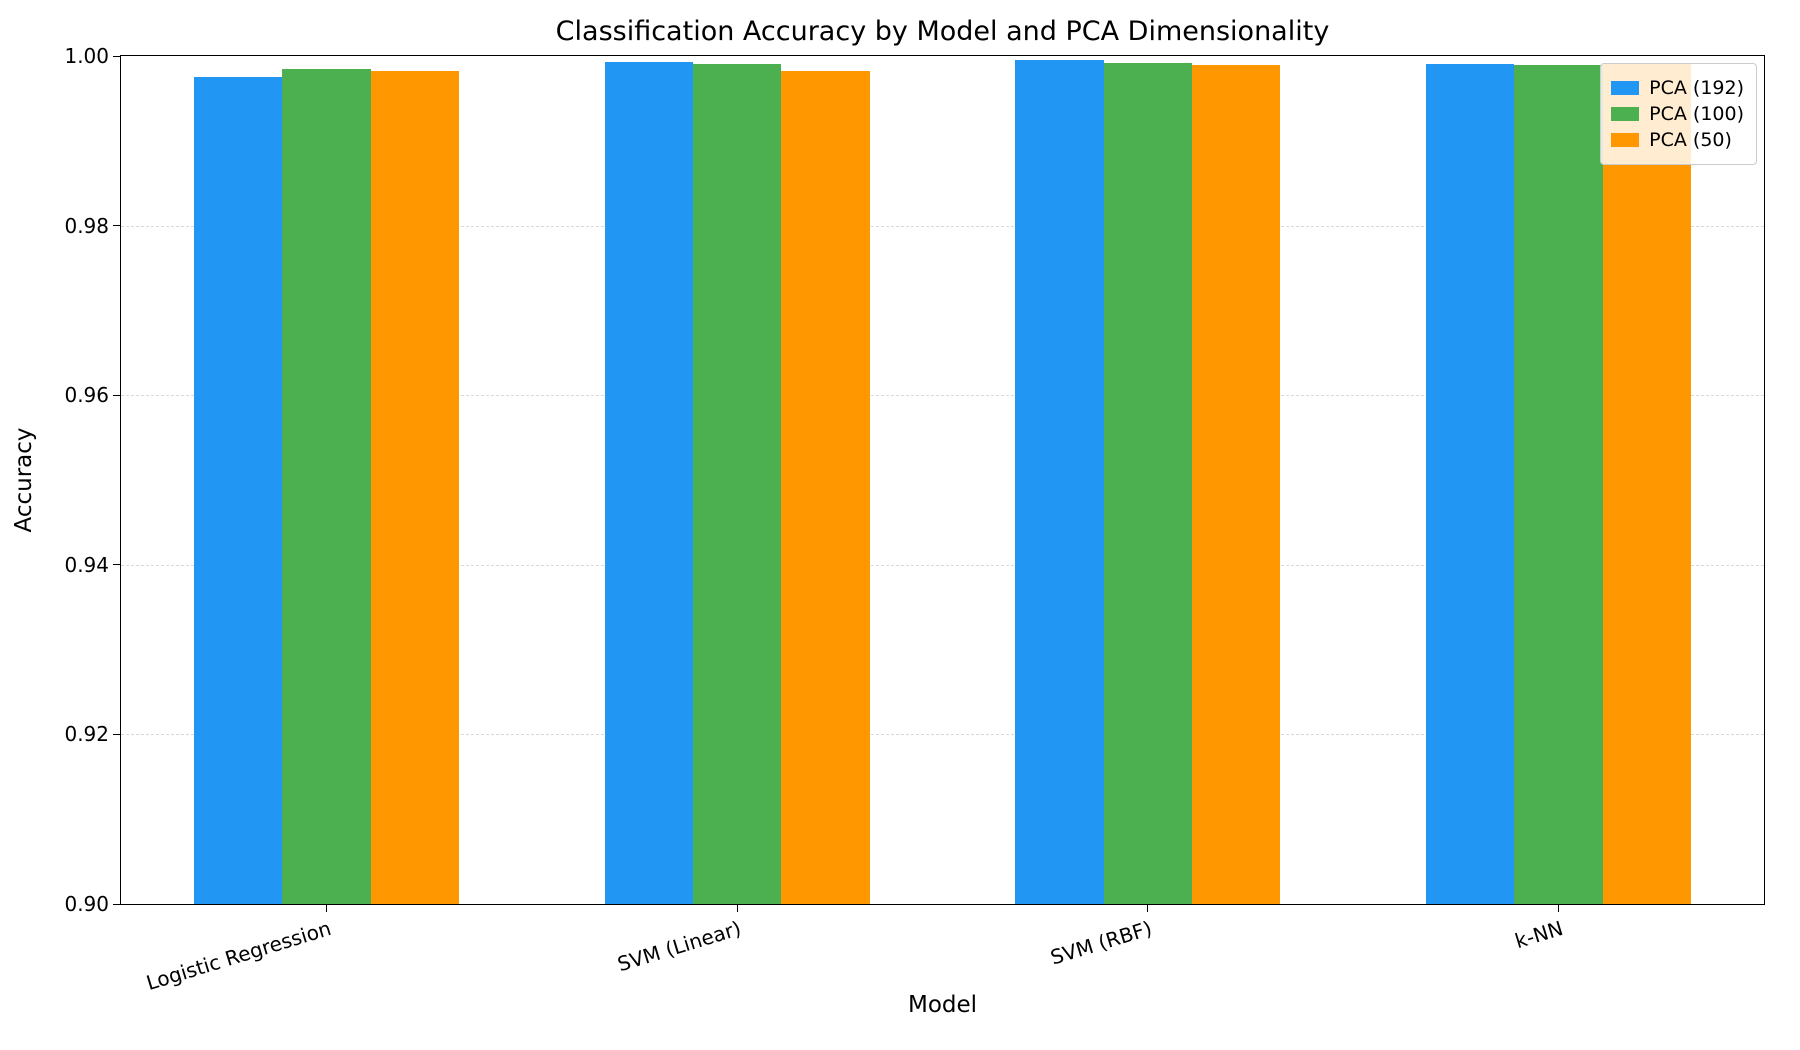  I want to click on x-axis-label: Model, so click(942, 1005).